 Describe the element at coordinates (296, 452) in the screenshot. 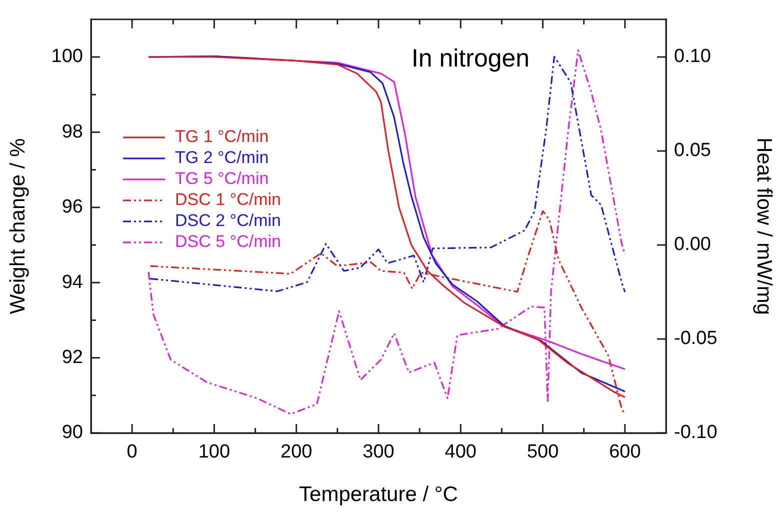

I see `x-tick-label: 200` at that location.